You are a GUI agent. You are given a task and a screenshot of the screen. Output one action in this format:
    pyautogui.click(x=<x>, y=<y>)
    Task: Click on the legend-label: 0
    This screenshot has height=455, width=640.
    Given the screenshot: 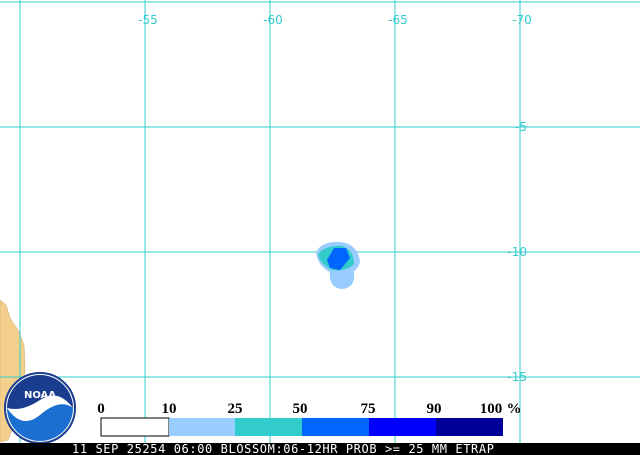 What is the action you would take?
    pyautogui.click(x=101, y=409)
    